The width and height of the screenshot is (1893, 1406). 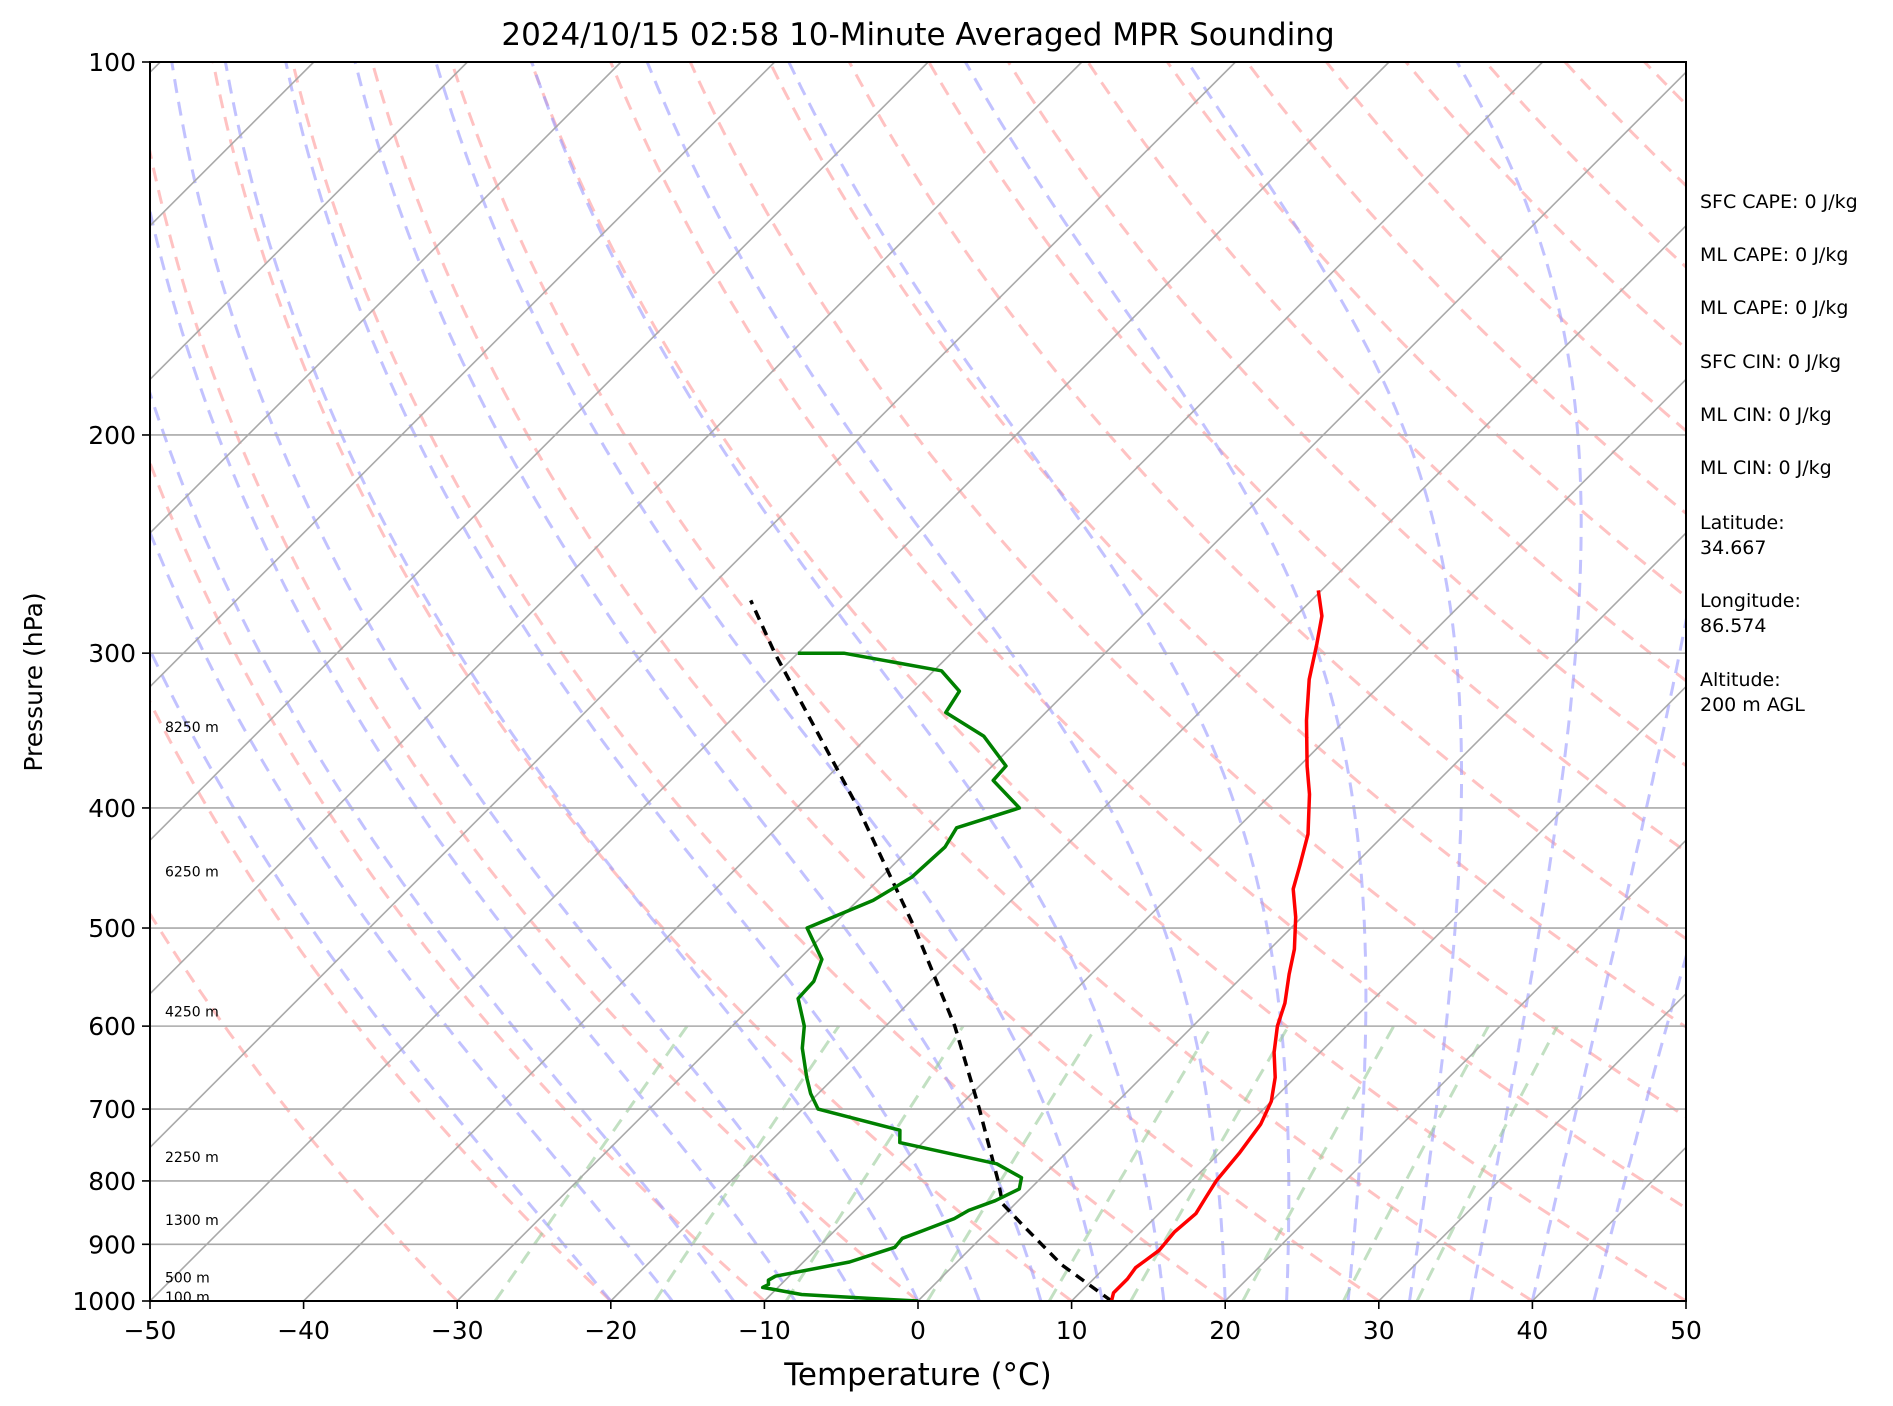 I want to click on y-tick-label: 600, so click(x=112, y=1026).